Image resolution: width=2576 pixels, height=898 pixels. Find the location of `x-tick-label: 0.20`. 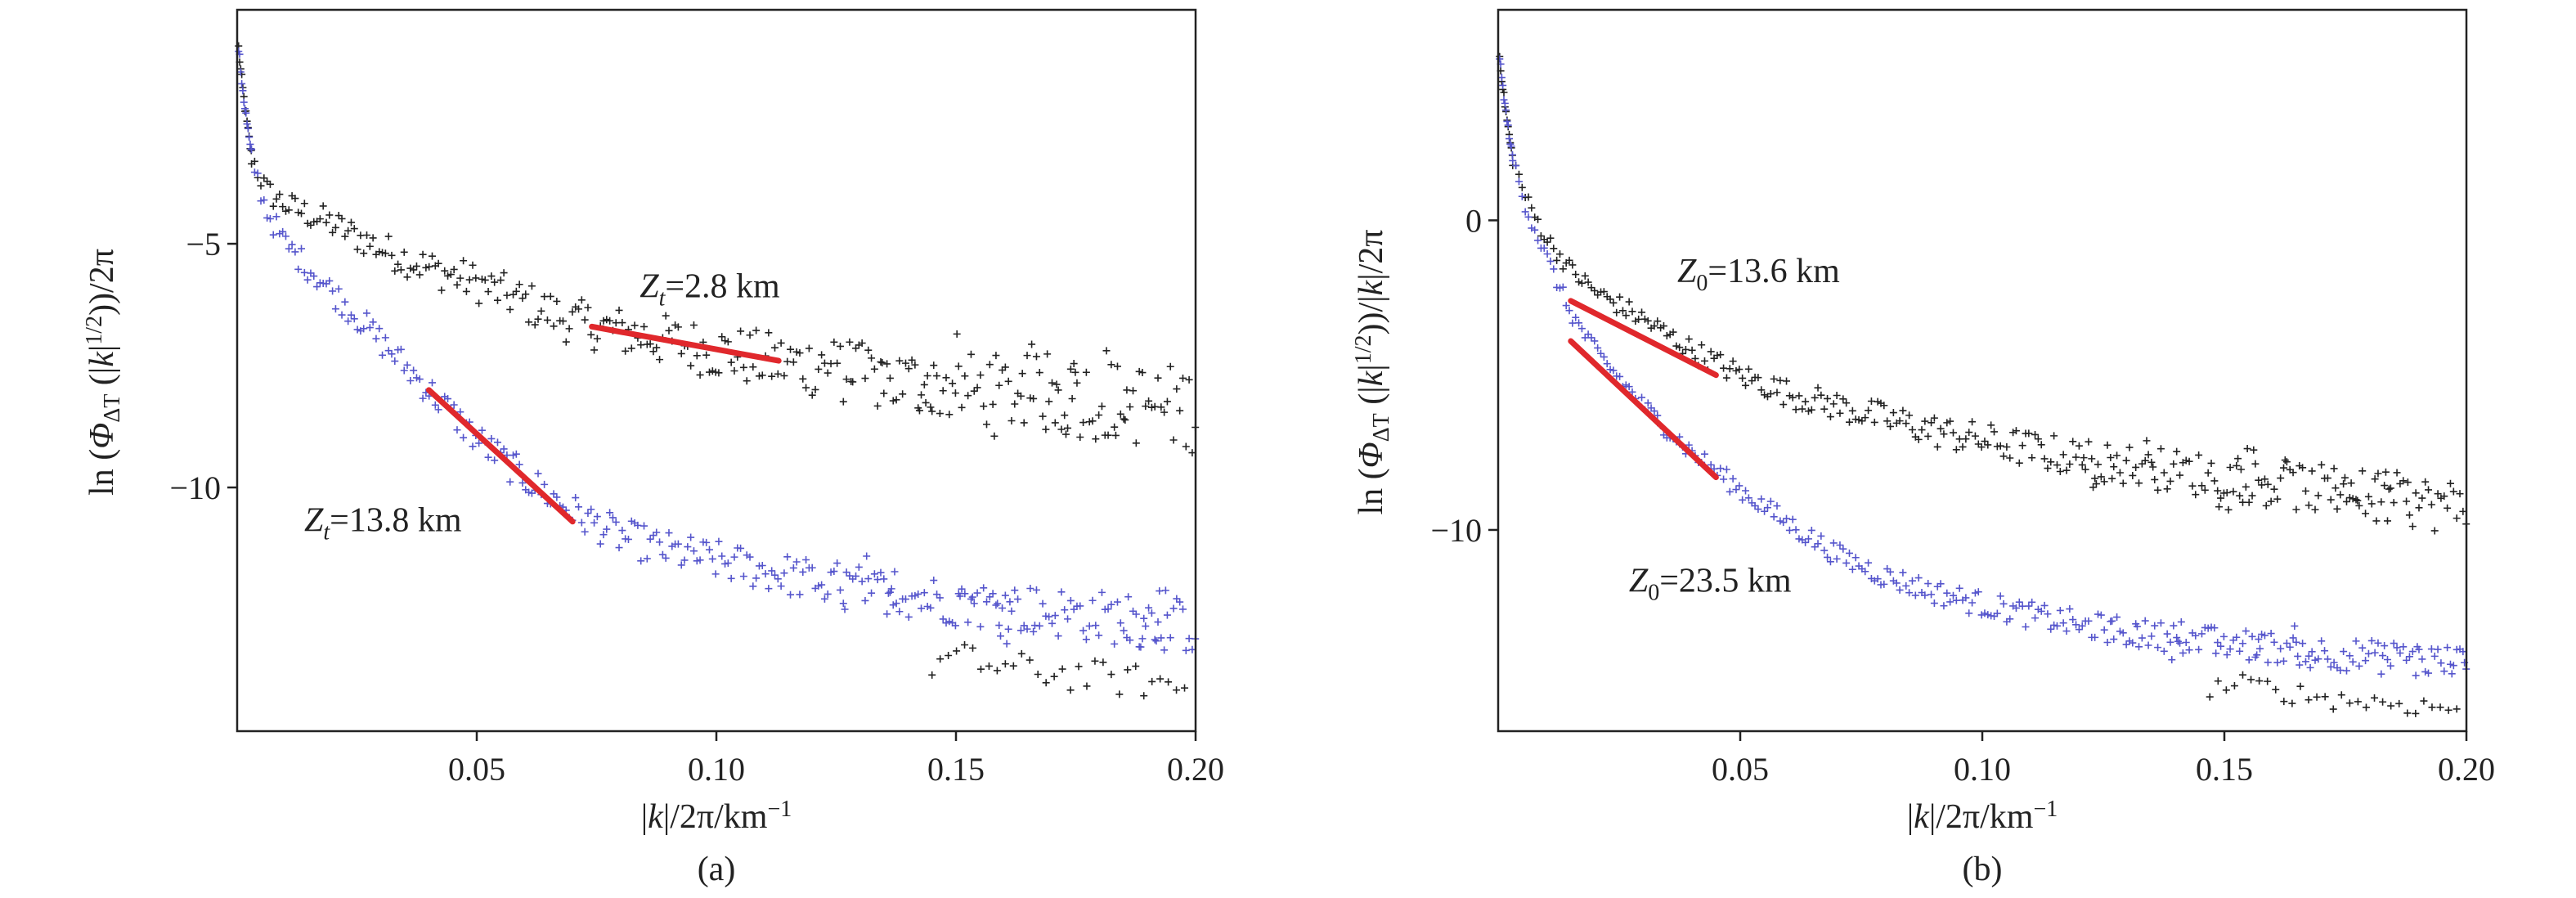

x-tick-label: 0.20 is located at coordinates (2467, 769).